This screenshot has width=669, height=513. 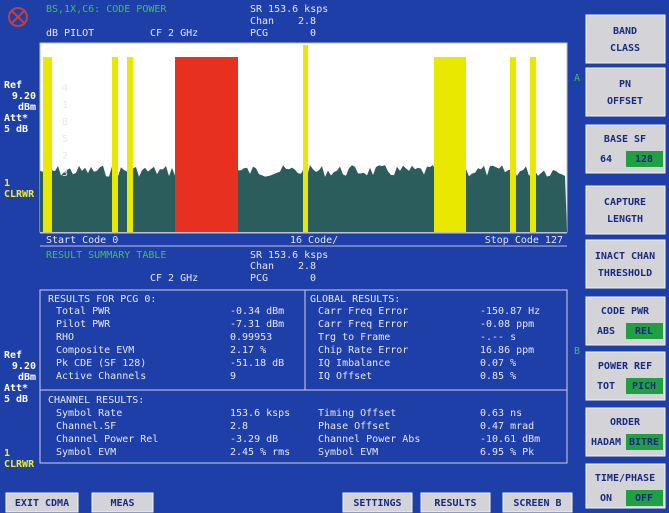 What do you see at coordinates (606, 498) in the screenshot?
I see `softkey-option: ON` at bounding box center [606, 498].